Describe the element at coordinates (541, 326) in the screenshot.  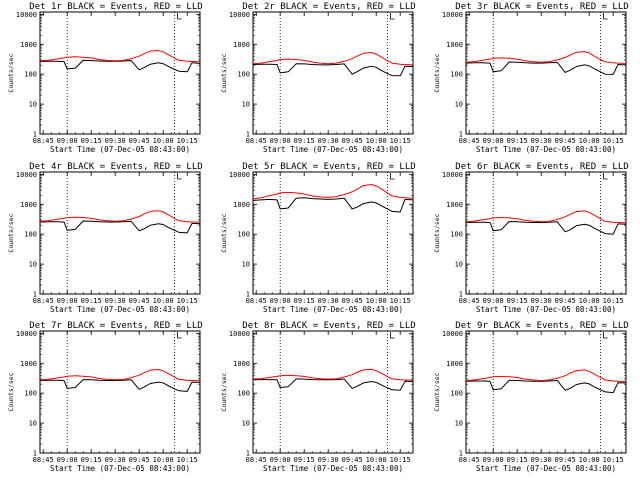
I see `chart-title: Det 9r BLACK = Events, RED = LLD` at that location.